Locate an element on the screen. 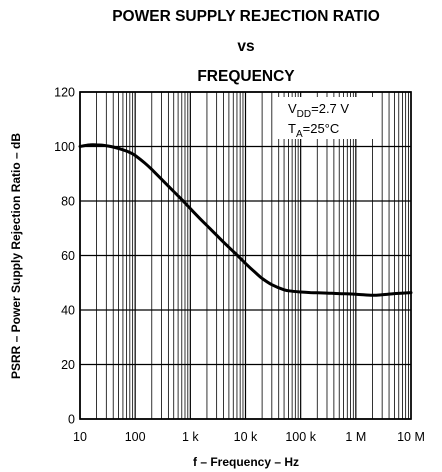  annotation-vdd-subscript: DD is located at coordinates (304, 114).